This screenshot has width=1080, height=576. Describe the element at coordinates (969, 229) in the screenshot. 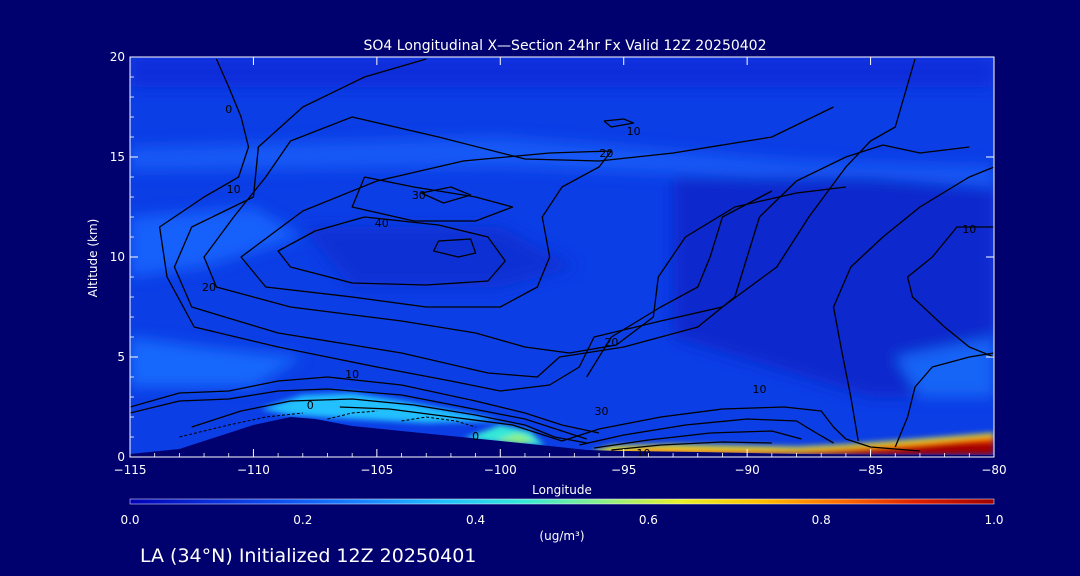

I see `contour-label-11: 10` at that location.